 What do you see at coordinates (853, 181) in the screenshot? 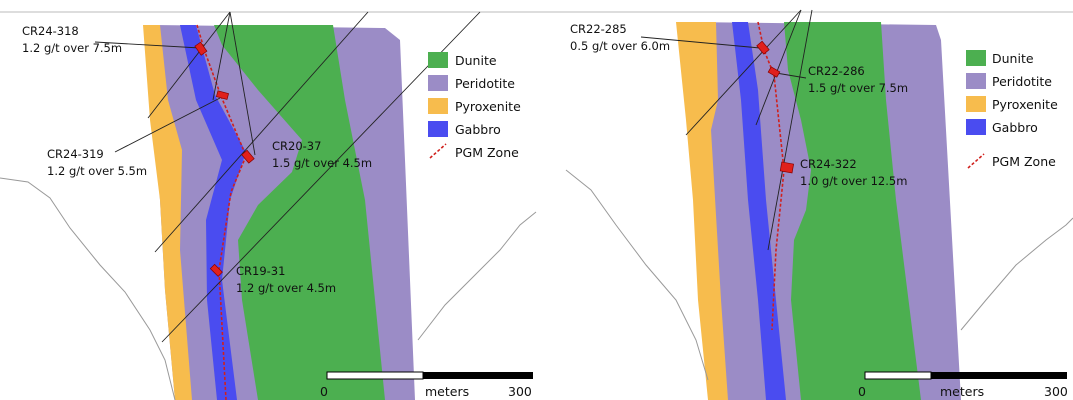
I see `hole-grade: 1.0 g/t over 12.5m` at bounding box center [853, 181].